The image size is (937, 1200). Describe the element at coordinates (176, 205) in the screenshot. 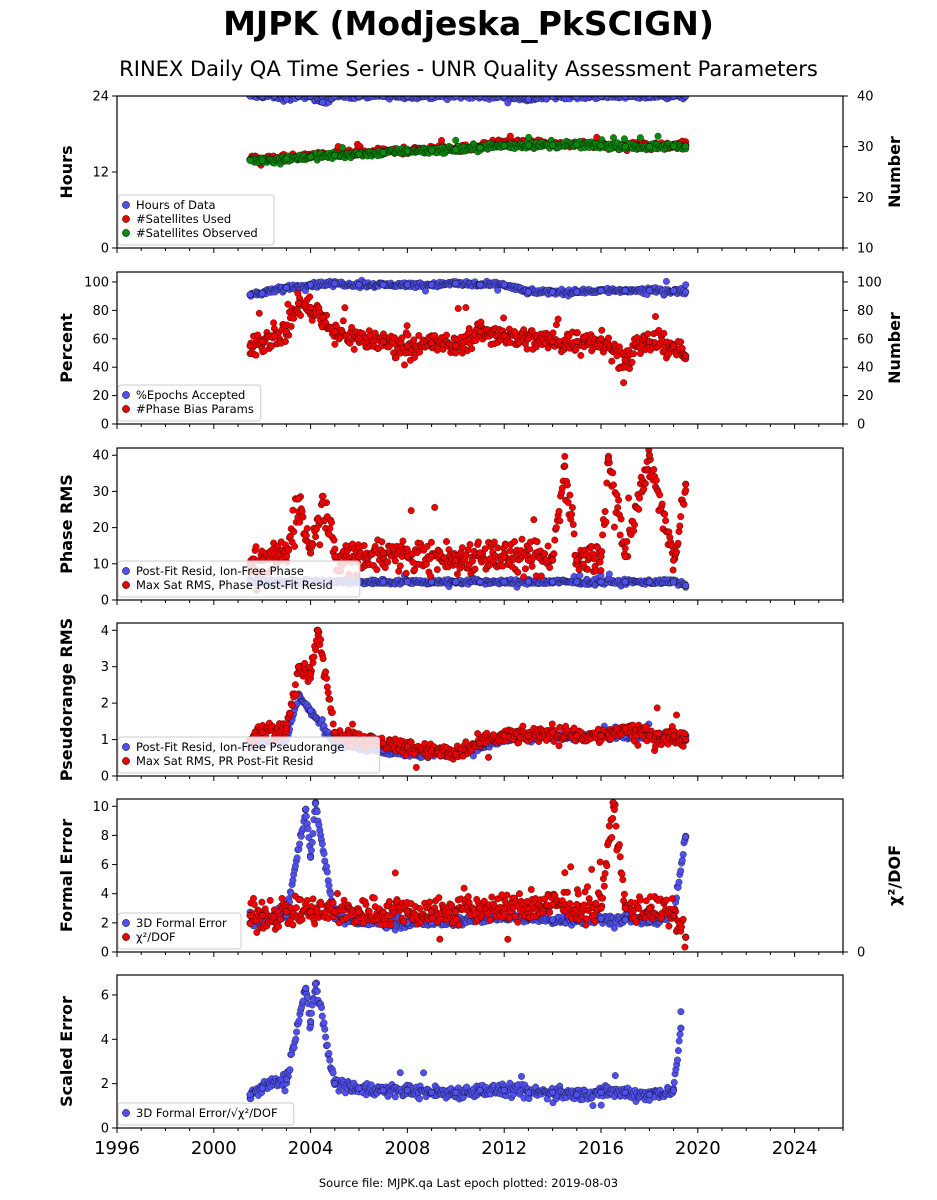

I see `legend-label: Hours of Data` at that location.